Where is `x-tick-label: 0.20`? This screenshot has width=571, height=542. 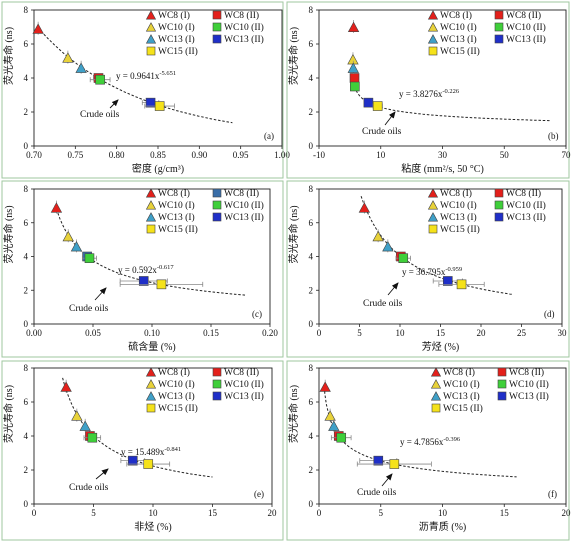 x-tick-label: 0.20 is located at coordinates (270, 333).